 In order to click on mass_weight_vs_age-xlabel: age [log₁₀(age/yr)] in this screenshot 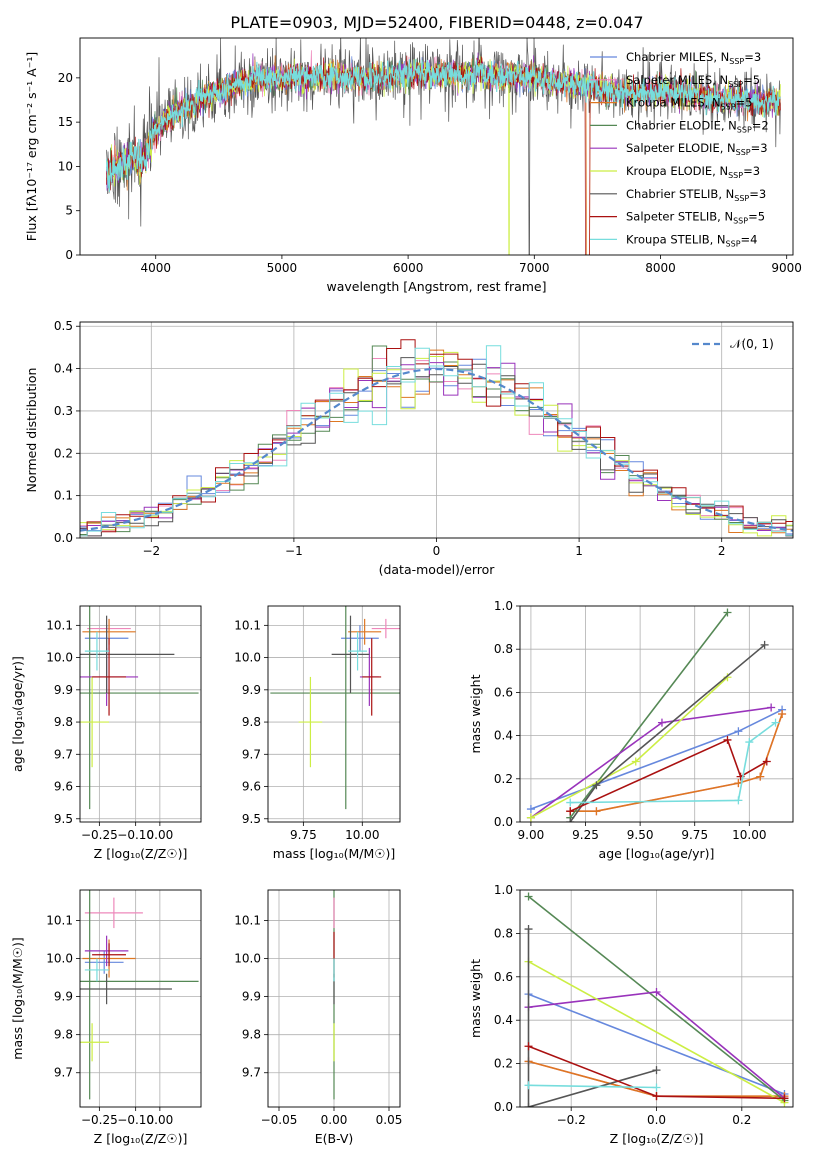, I will do `click(657, 853)`.